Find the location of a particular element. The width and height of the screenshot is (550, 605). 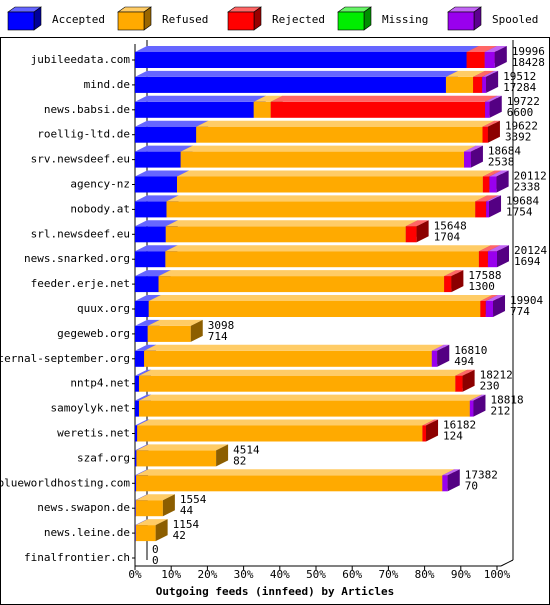

accepted-label: 494 is located at coordinates (464, 361).